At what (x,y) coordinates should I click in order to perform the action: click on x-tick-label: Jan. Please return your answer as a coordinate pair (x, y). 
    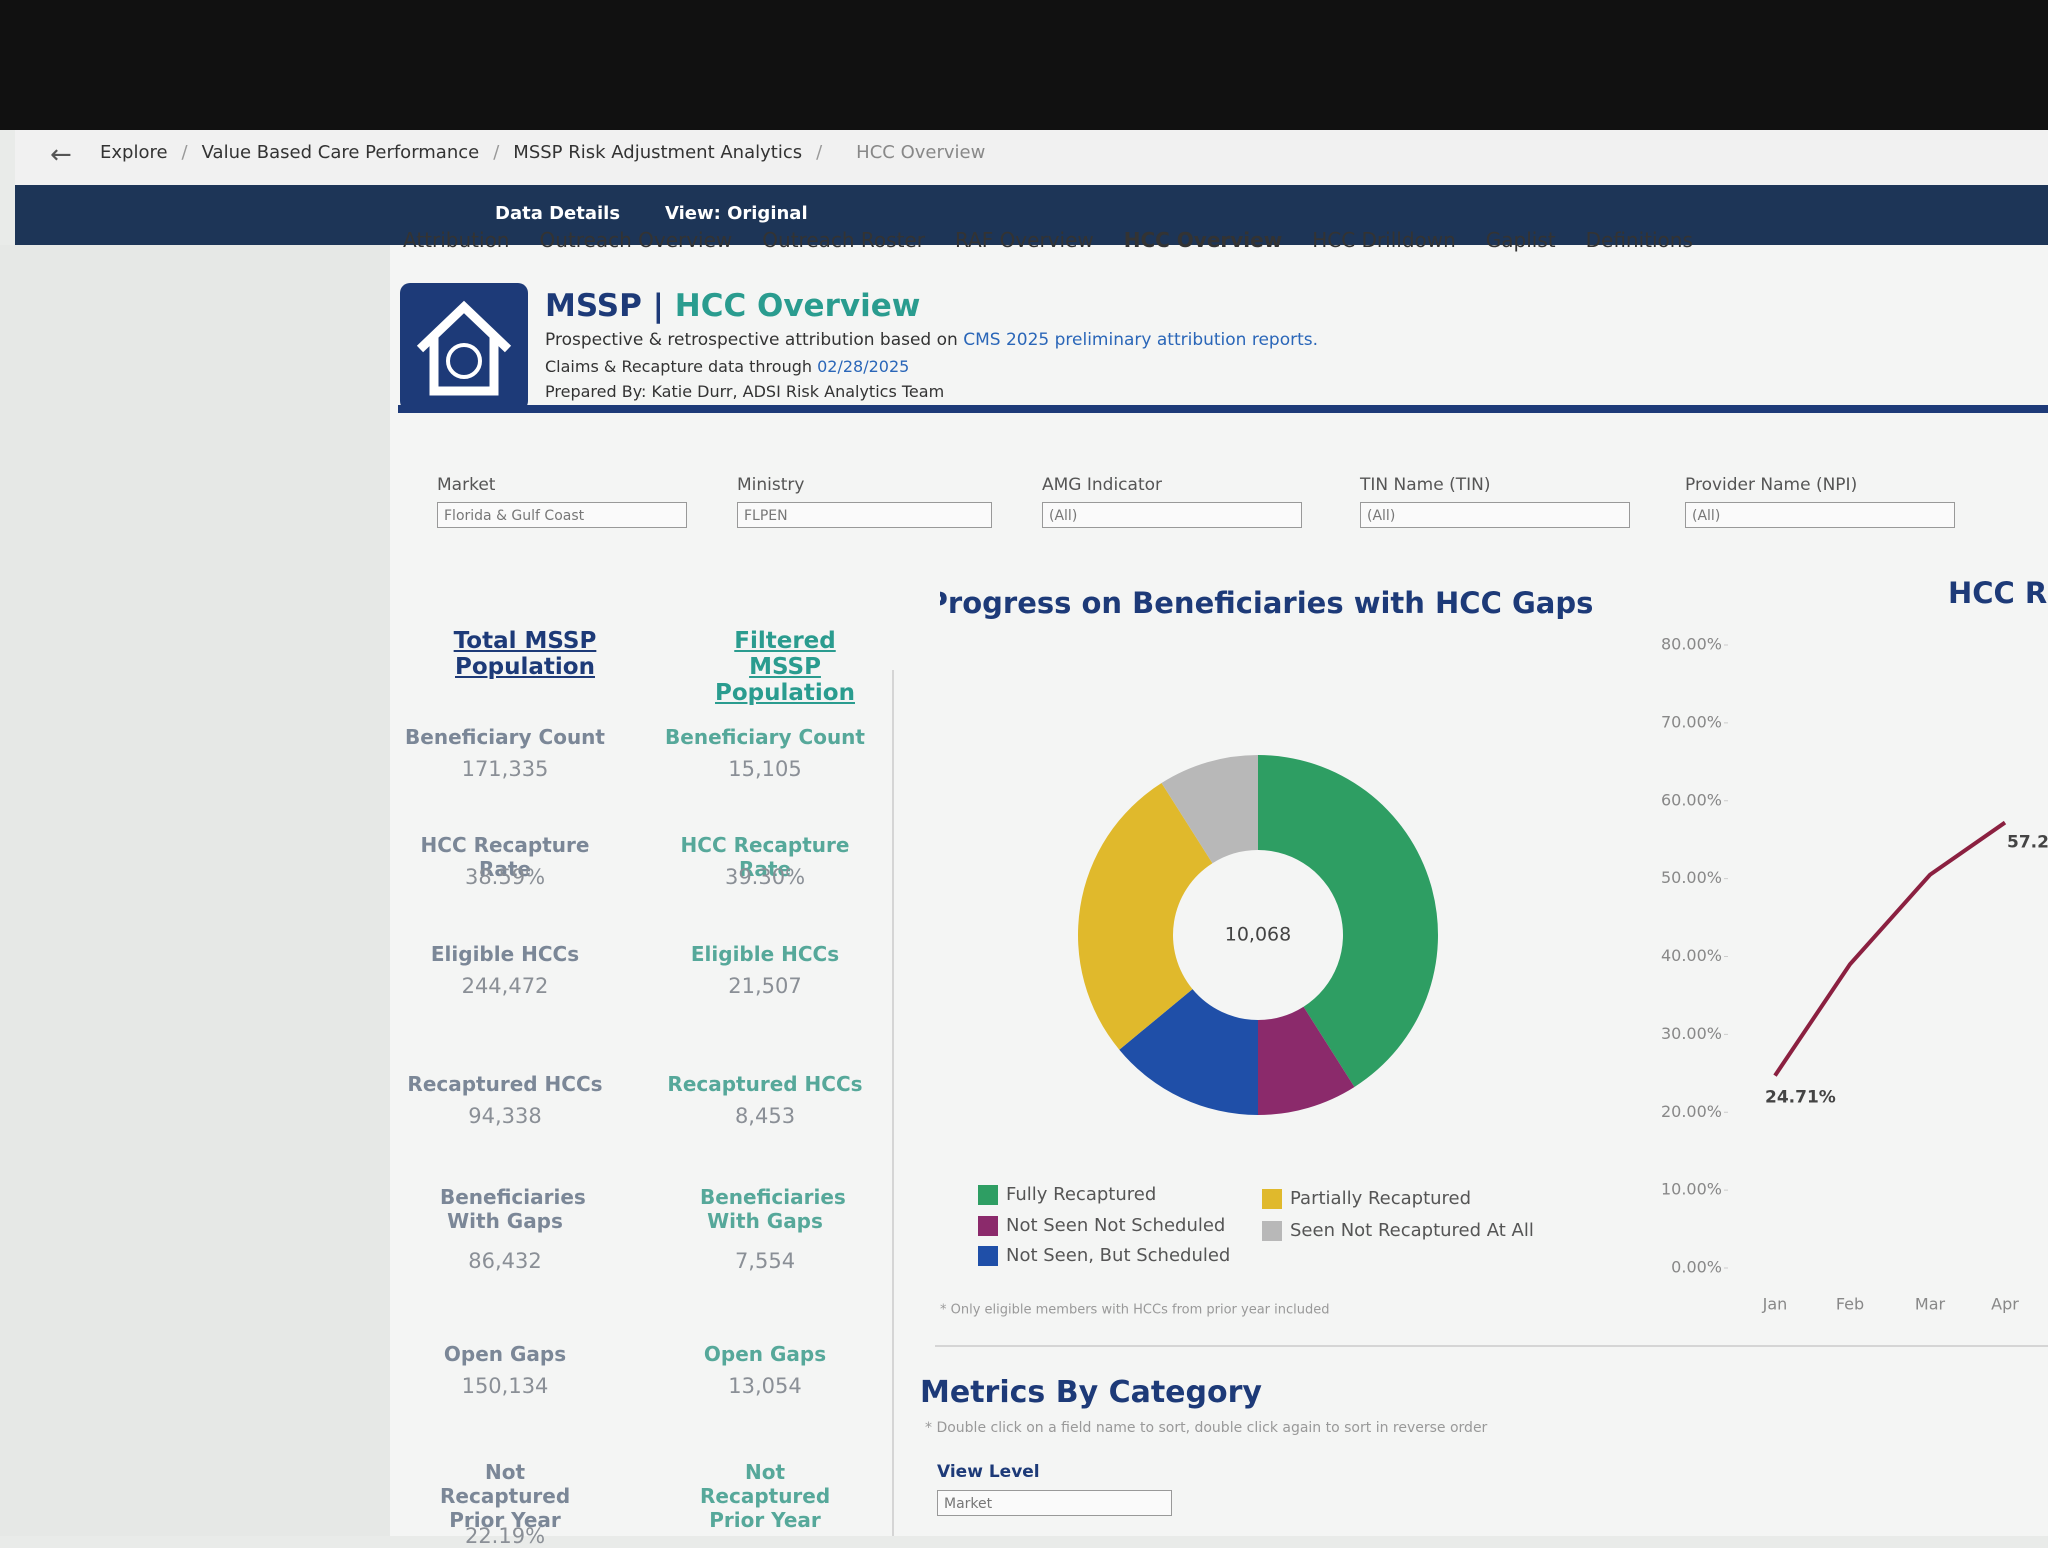
    Looking at the image, I should click on (1775, 1304).